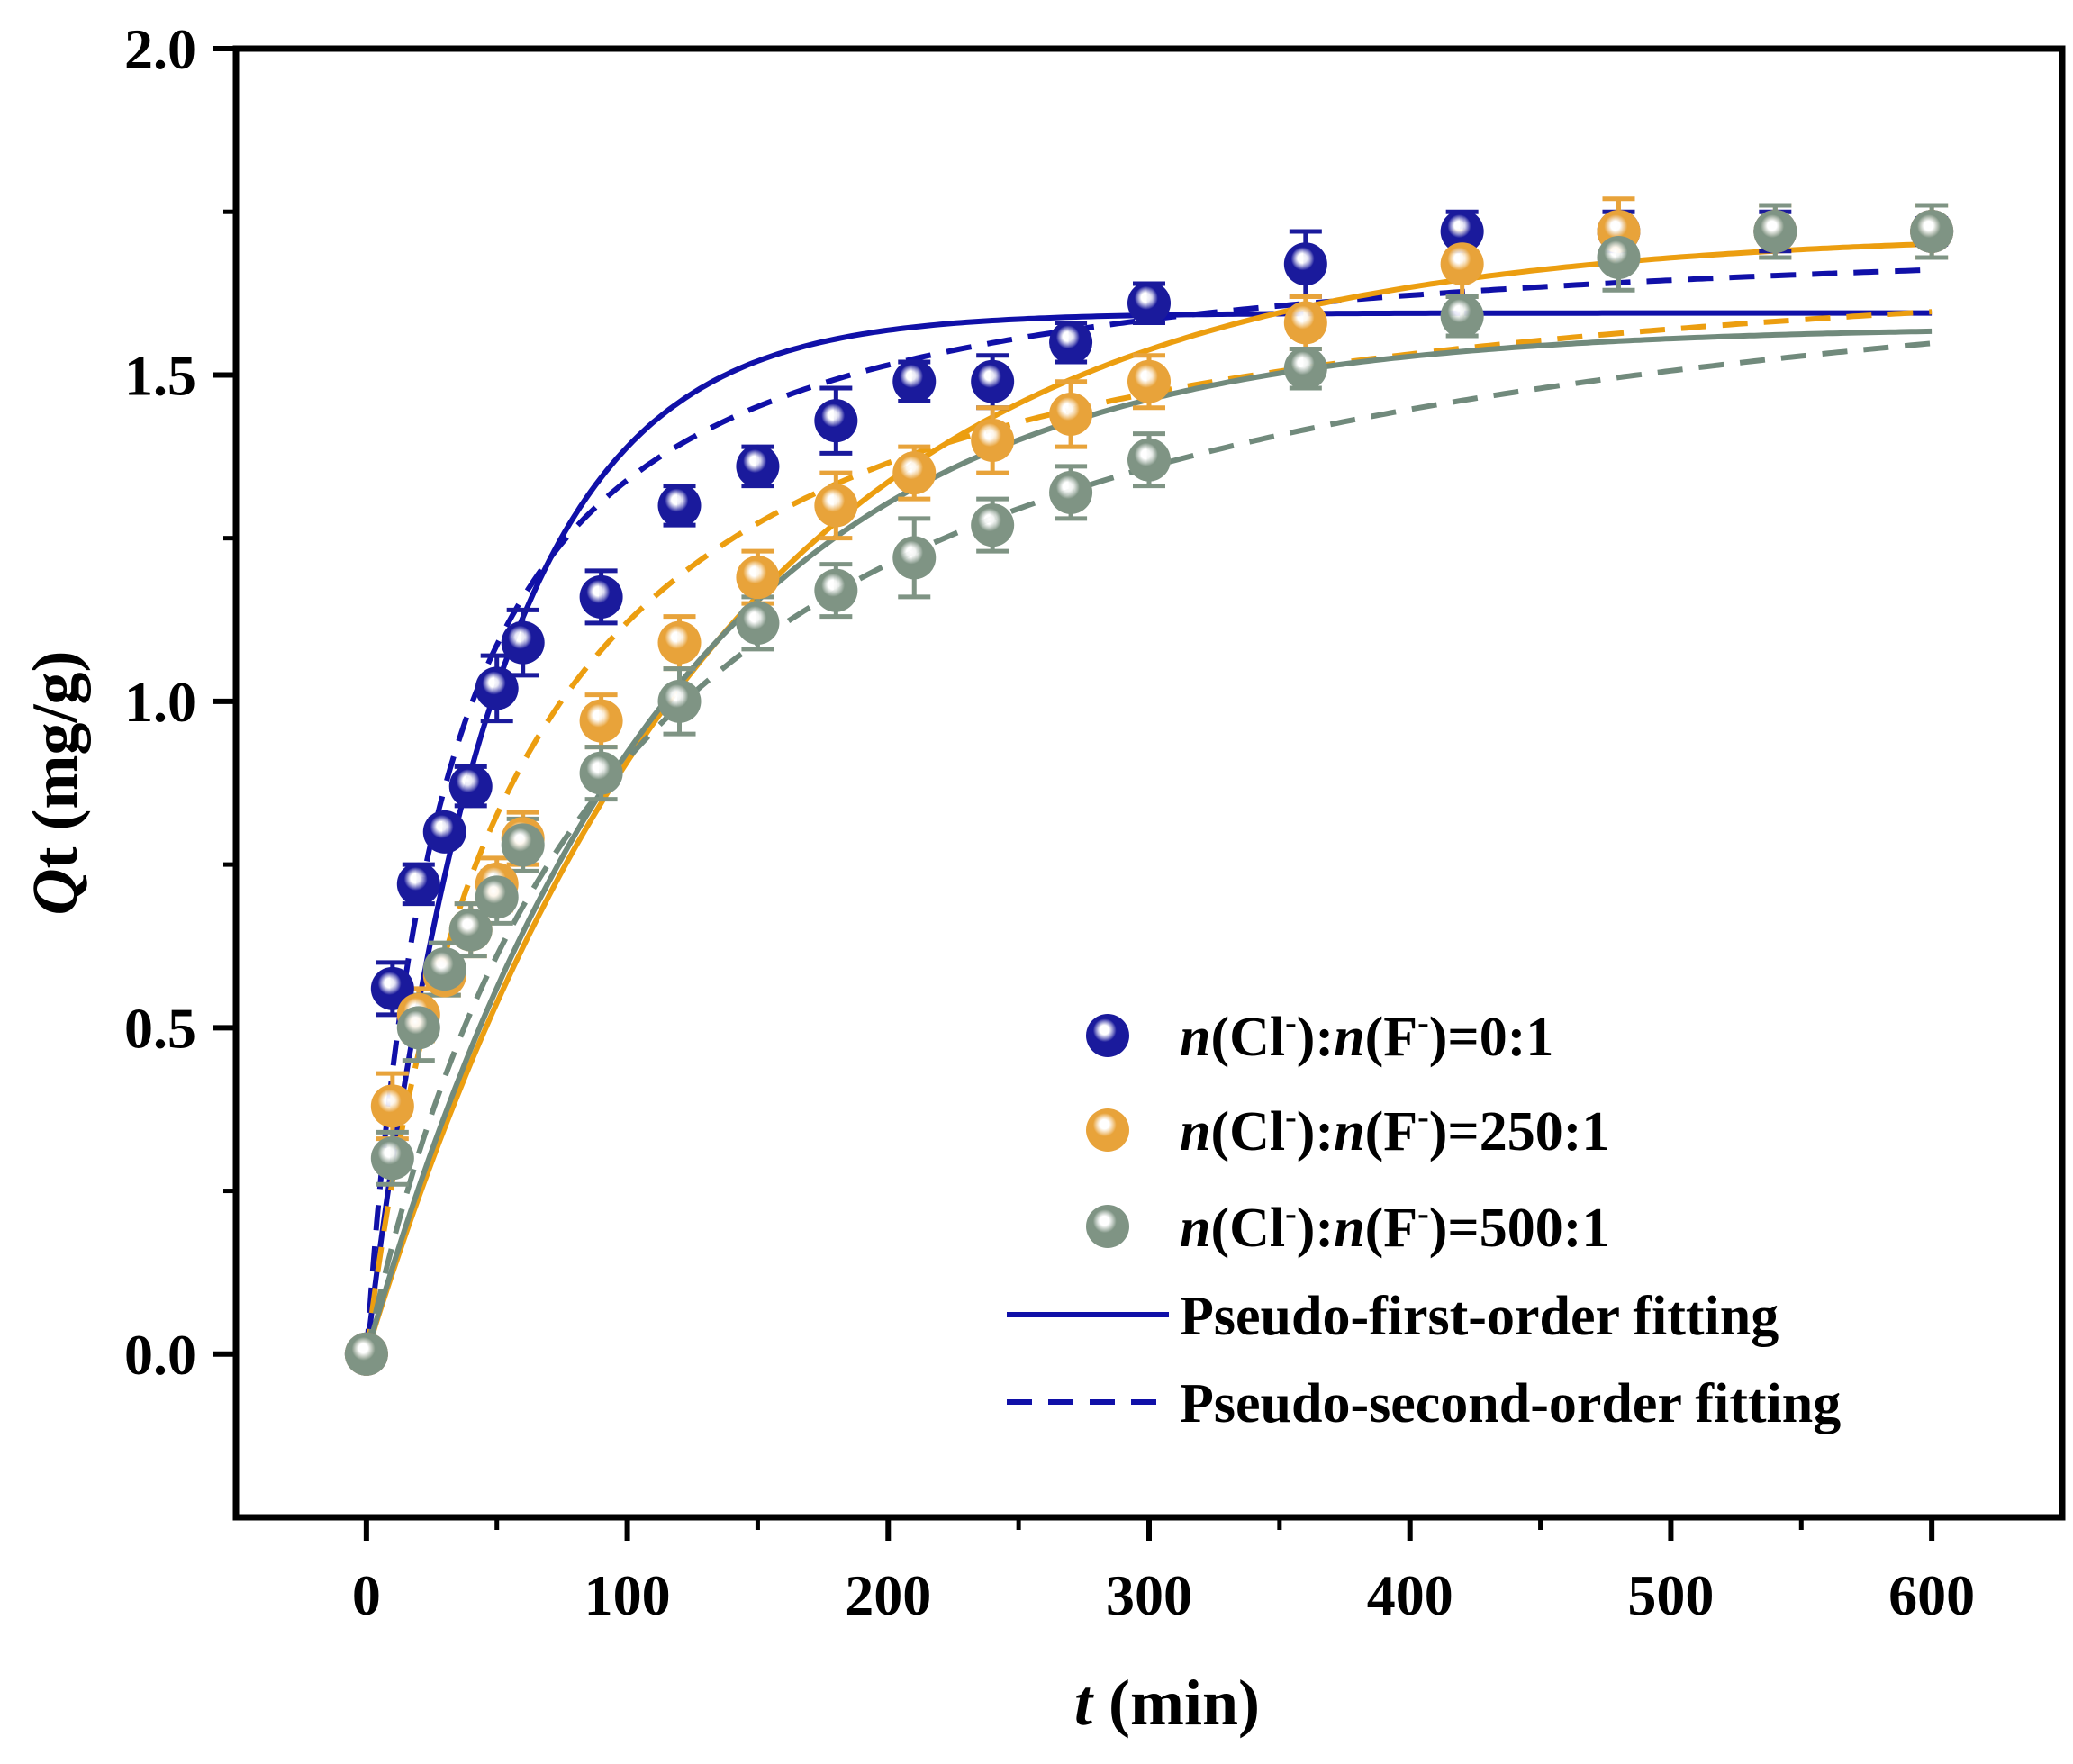  Describe the element at coordinates (1510, 1403) in the screenshot. I see `legend-label-pso: Pseudo-second-order fitting` at that location.